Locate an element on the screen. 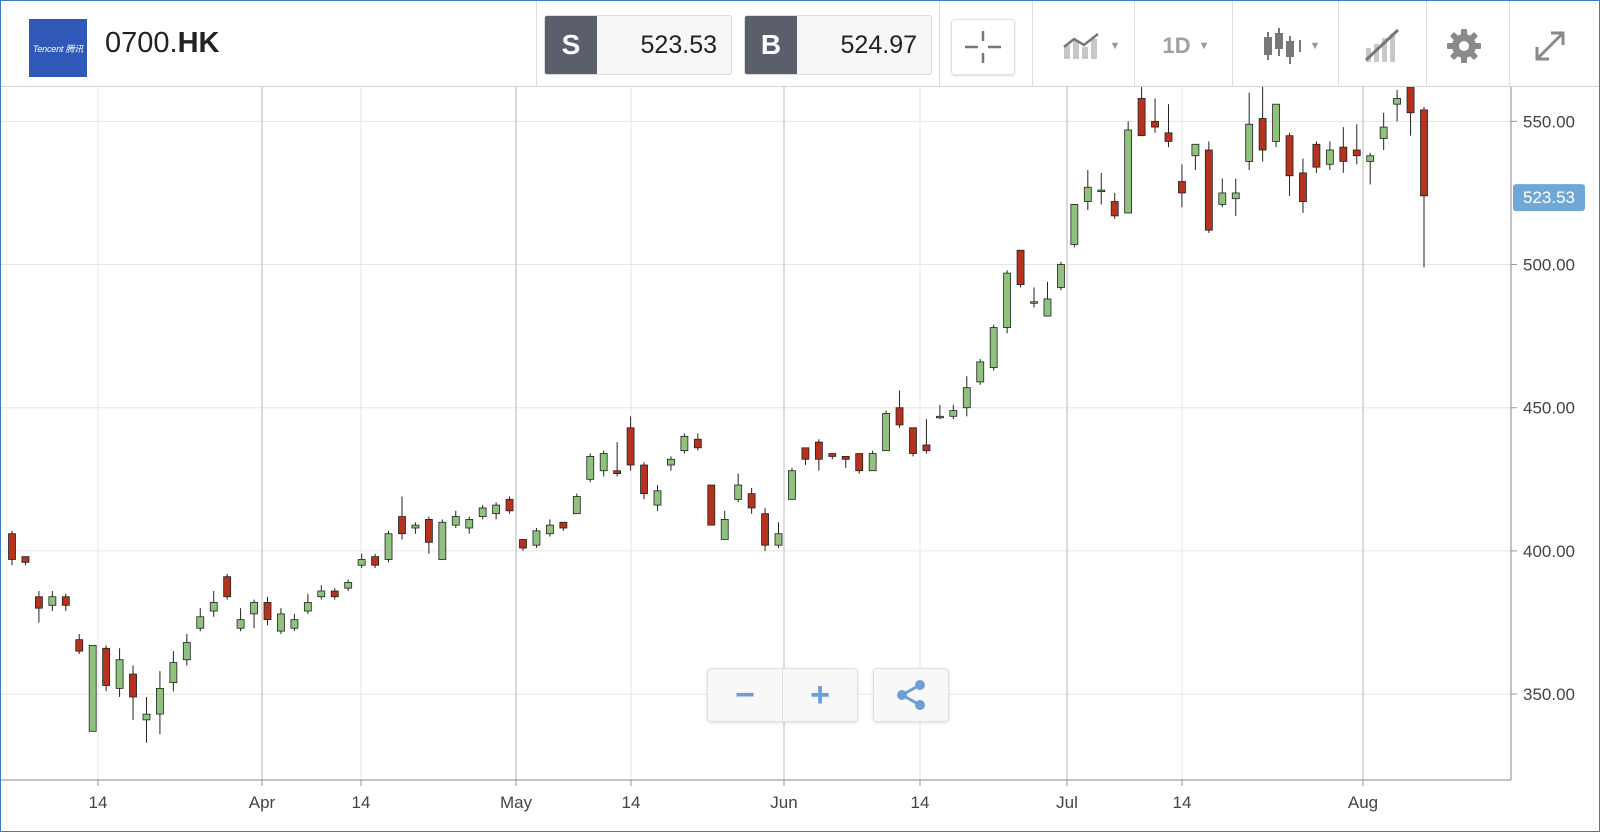 This screenshot has width=1600, height=835. instrument-symbol: 0700.HK is located at coordinates (162, 43).